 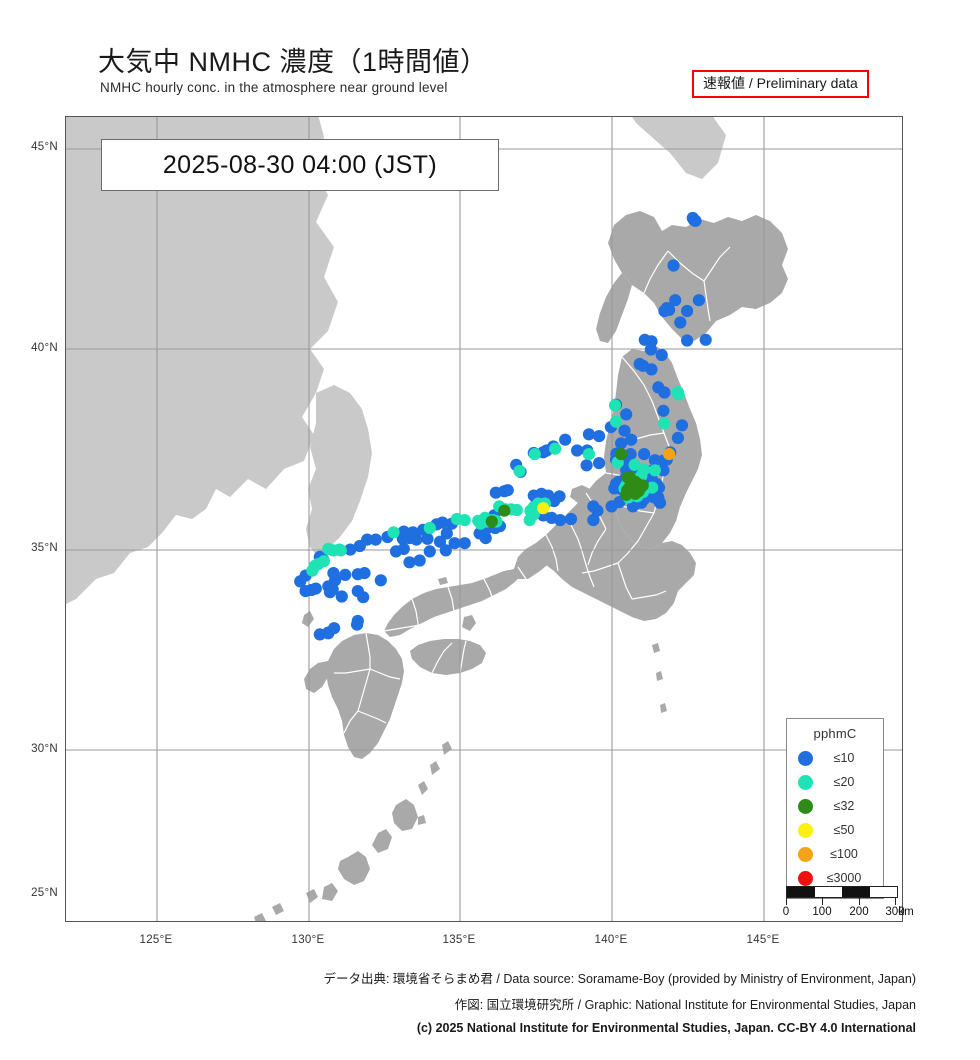 I want to click on x-tick-0: 125°E, so click(x=156, y=940).